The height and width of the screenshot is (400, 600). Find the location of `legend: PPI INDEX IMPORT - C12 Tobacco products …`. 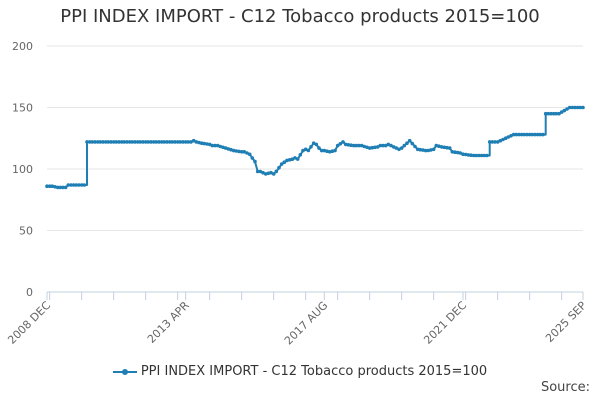

legend: PPI INDEX IMPORT - C12 Tobacco products … is located at coordinates (300, 371).